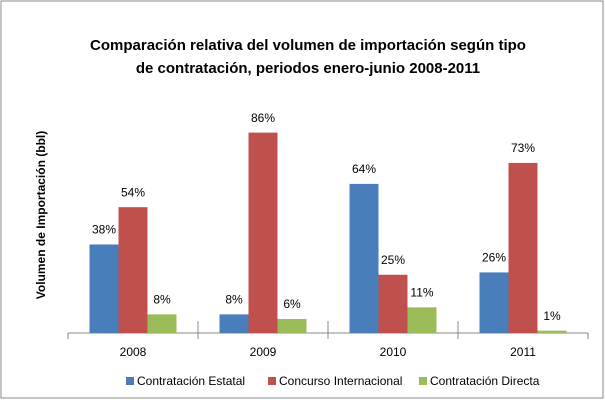 This screenshot has height=400, width=605. Describe the element at coordinates (393, 352) in the screenshot. I see `x-tick-label: 2010` at that location.